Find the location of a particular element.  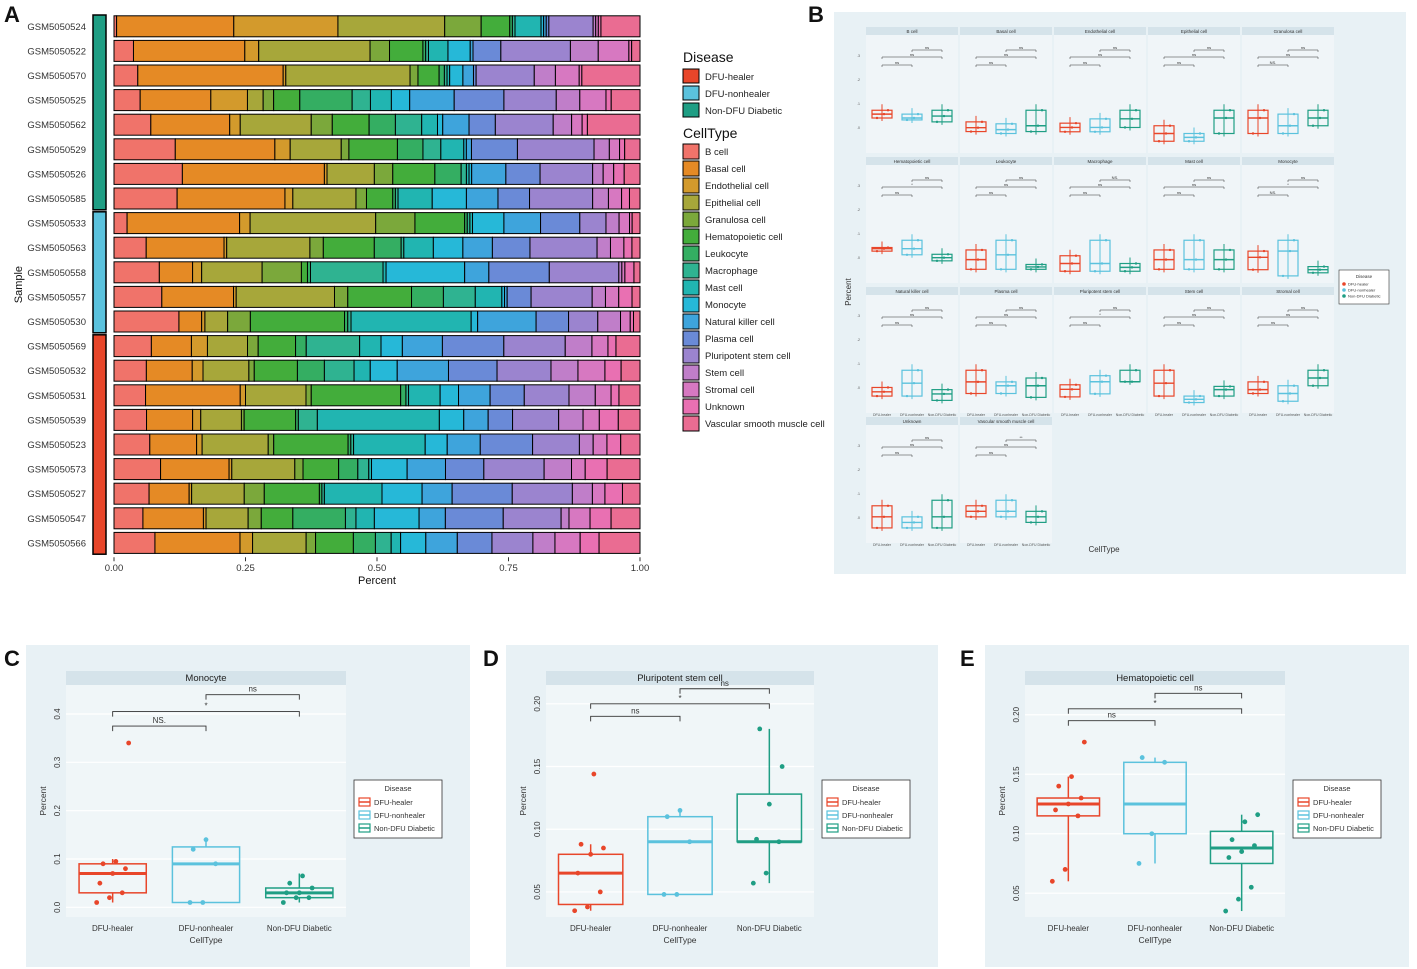

x-tick-label: Non-DFU Diabetic is located at coordinates (1130, 415).